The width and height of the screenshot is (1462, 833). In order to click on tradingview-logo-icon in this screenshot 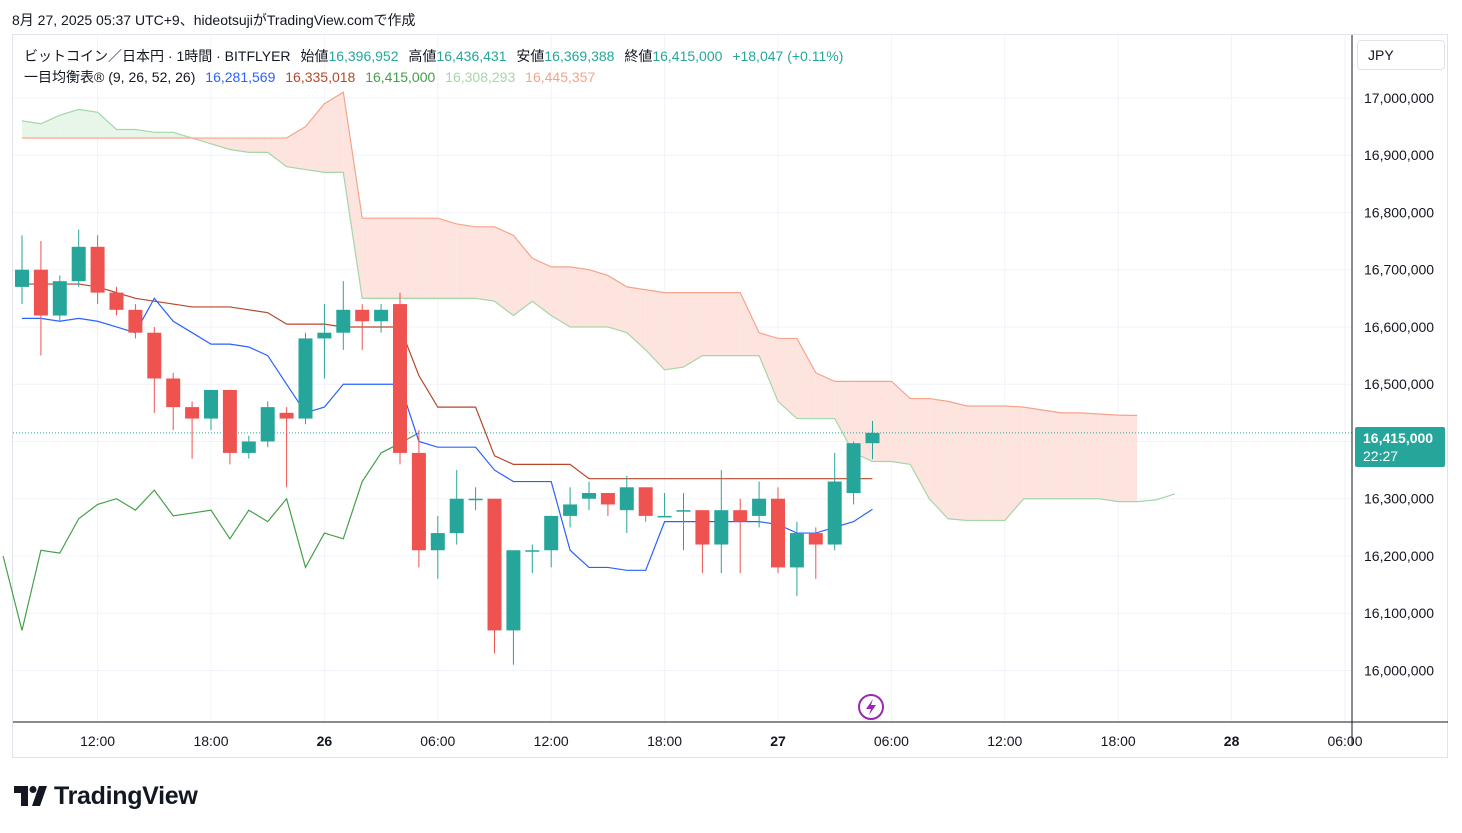, I will do `click(30, 796)`.